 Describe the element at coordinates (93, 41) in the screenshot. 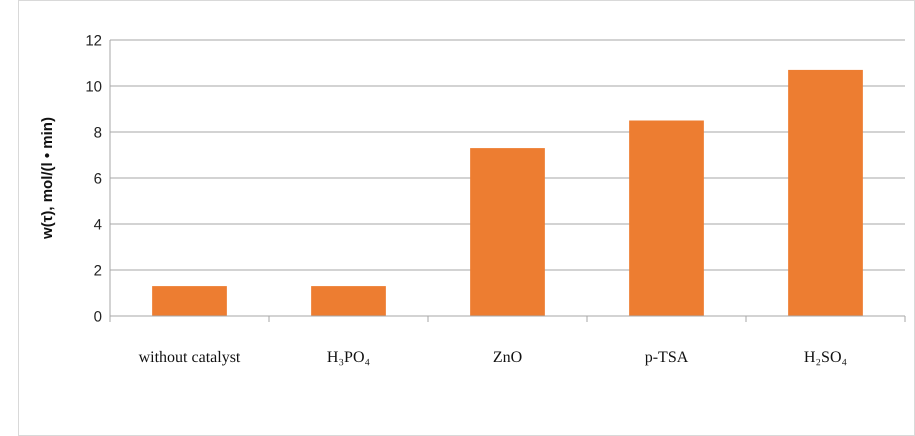

I see `y-tick-label: 12` at that location.